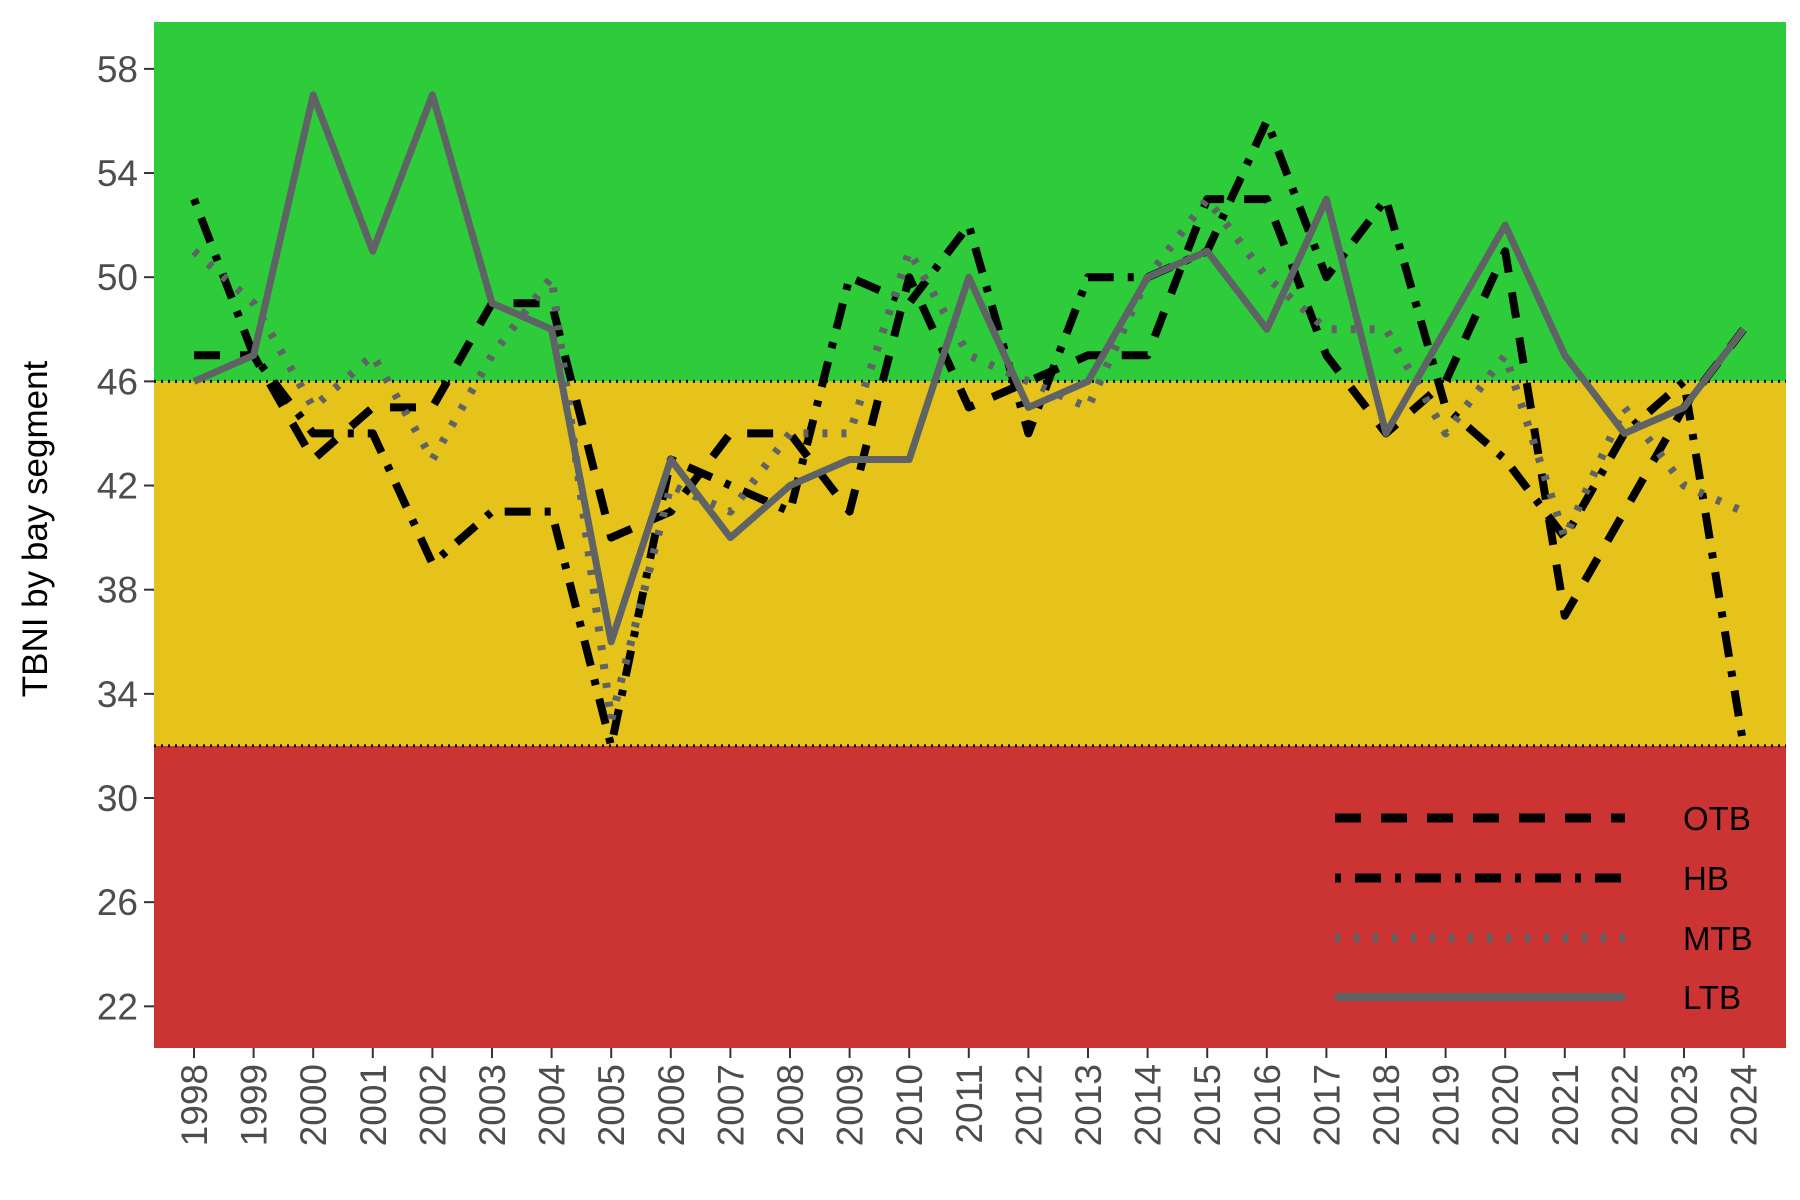 The height and width of the screenshot is (1200, 1800). What do you see at coordinates (1717, 818) in the screenshot?
I see `legend-label-otb: OTB` at bounding box center [1717, 818].